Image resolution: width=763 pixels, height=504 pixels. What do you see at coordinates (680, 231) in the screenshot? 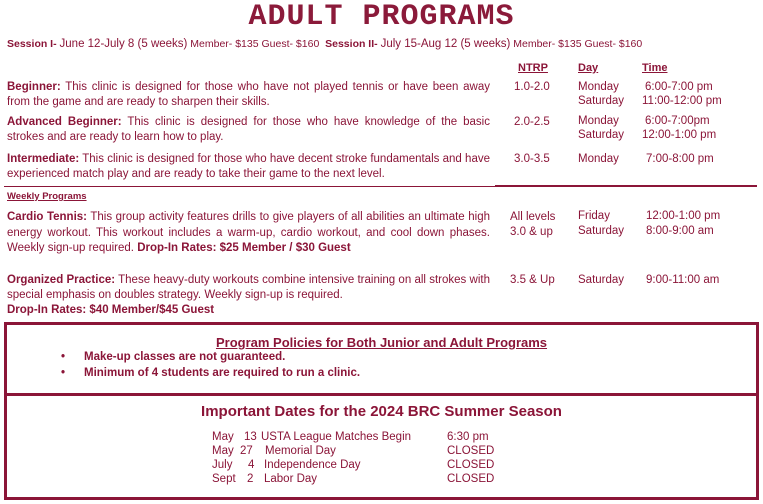
I see `program-time: 8:00-9:00 am` at bounding box center [680, 231].